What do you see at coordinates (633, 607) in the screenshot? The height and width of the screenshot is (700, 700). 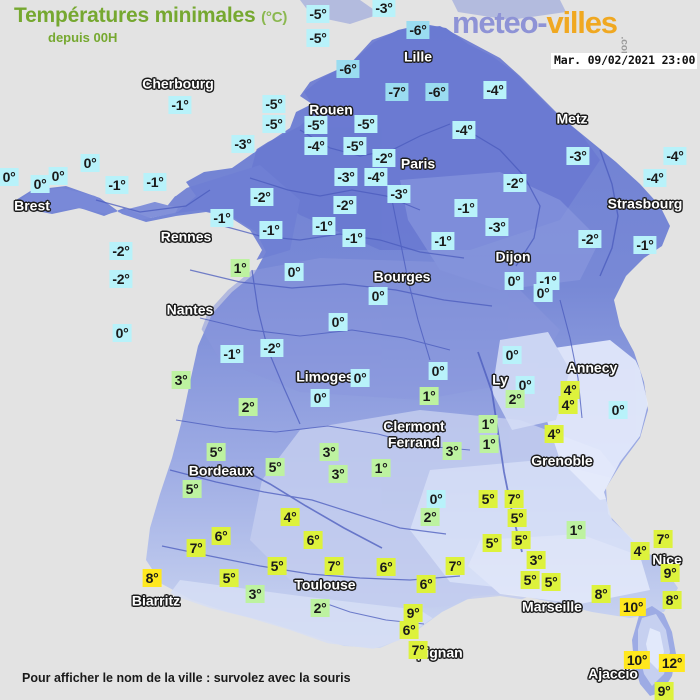 I see `temperature-chip: 10°` at bounding box center [633, 607].